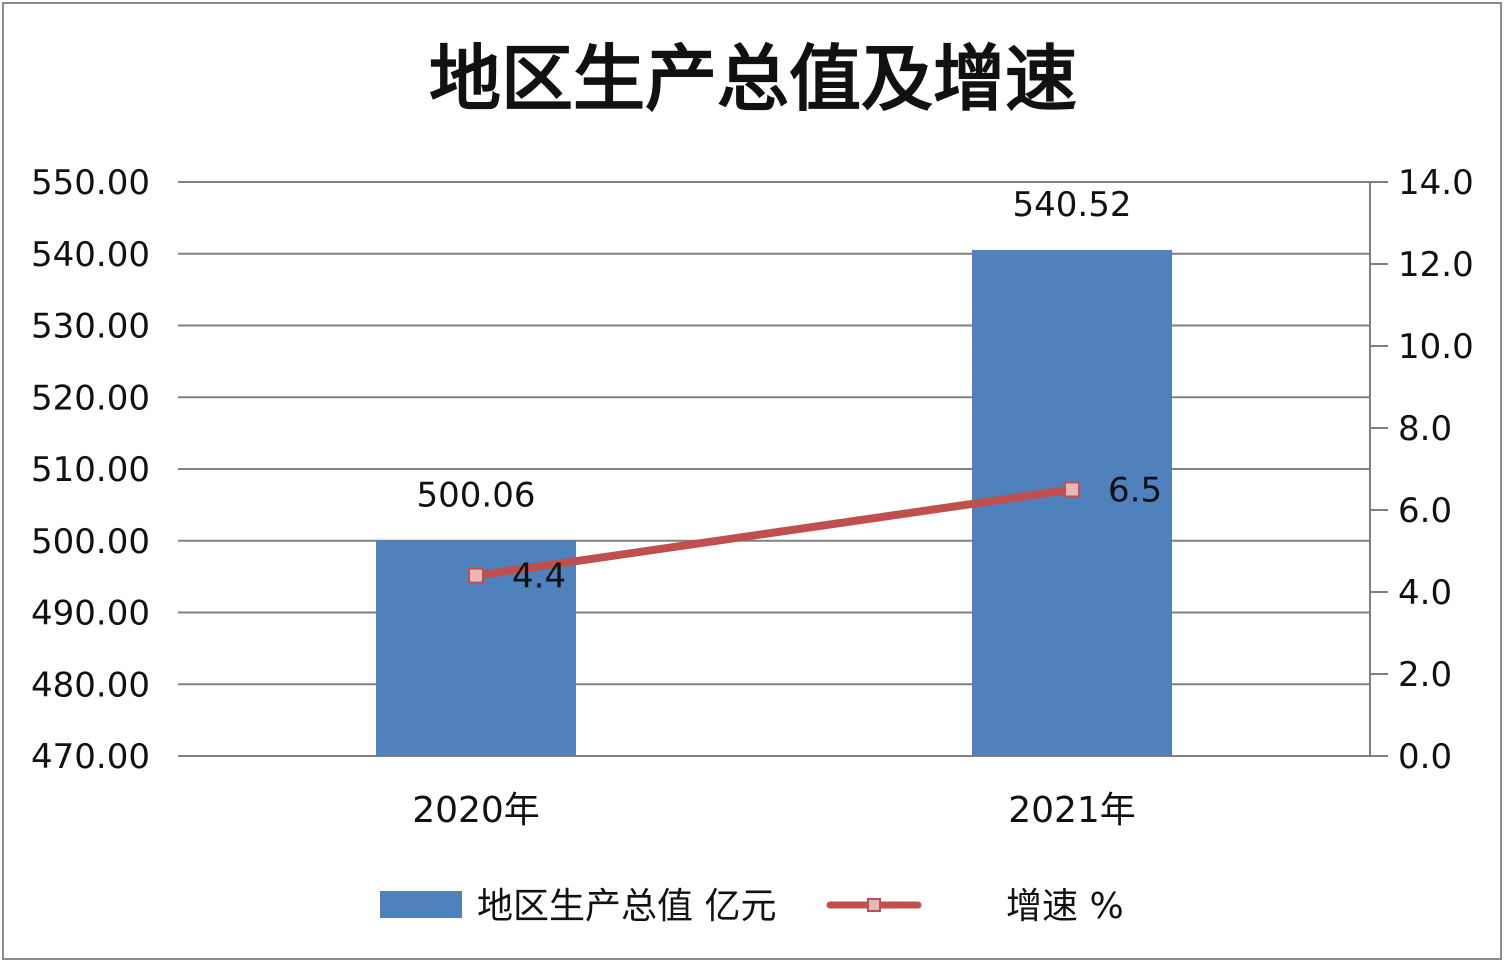 The height and width of the screenshot is (965, 1507). What do you see at coordinates (539, 577) in the screenshot?
I see `growth-value-label: 4.4` at bounding box center [539, 577].